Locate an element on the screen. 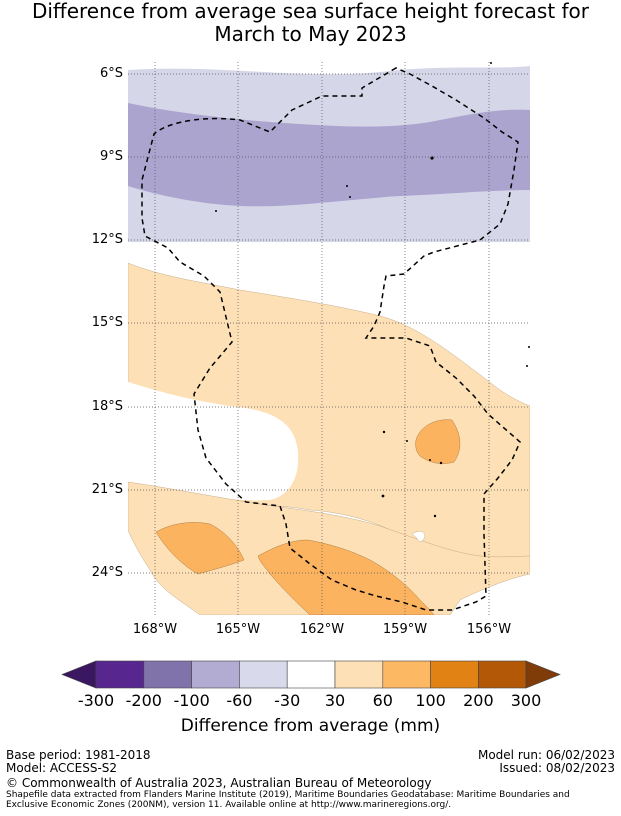  issued-text: Issued: 08/02/2023 is located at coordinates (557, 768).